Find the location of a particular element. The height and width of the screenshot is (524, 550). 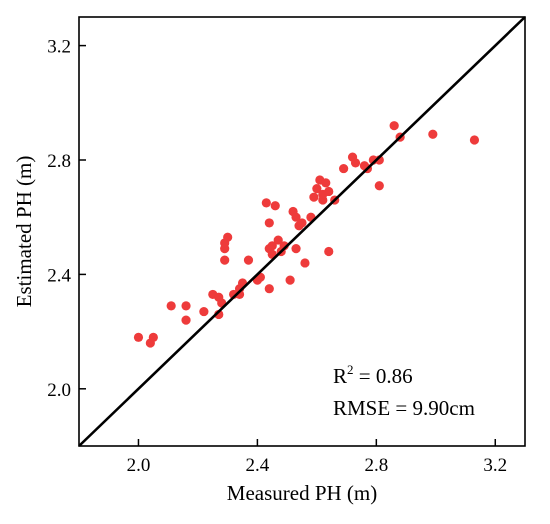

y-tick-label: 2.4 is located at coordinates (59, 275).